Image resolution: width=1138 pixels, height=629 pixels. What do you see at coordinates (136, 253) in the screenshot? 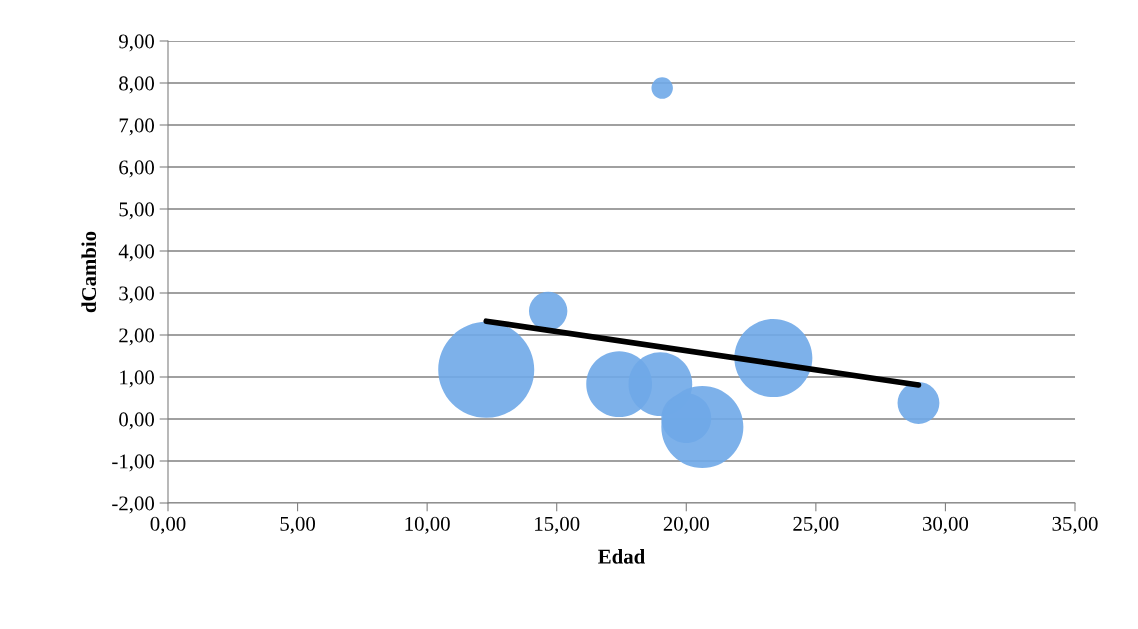
I see `y-tick-label: 4,00` at bounding box center [136, 253].